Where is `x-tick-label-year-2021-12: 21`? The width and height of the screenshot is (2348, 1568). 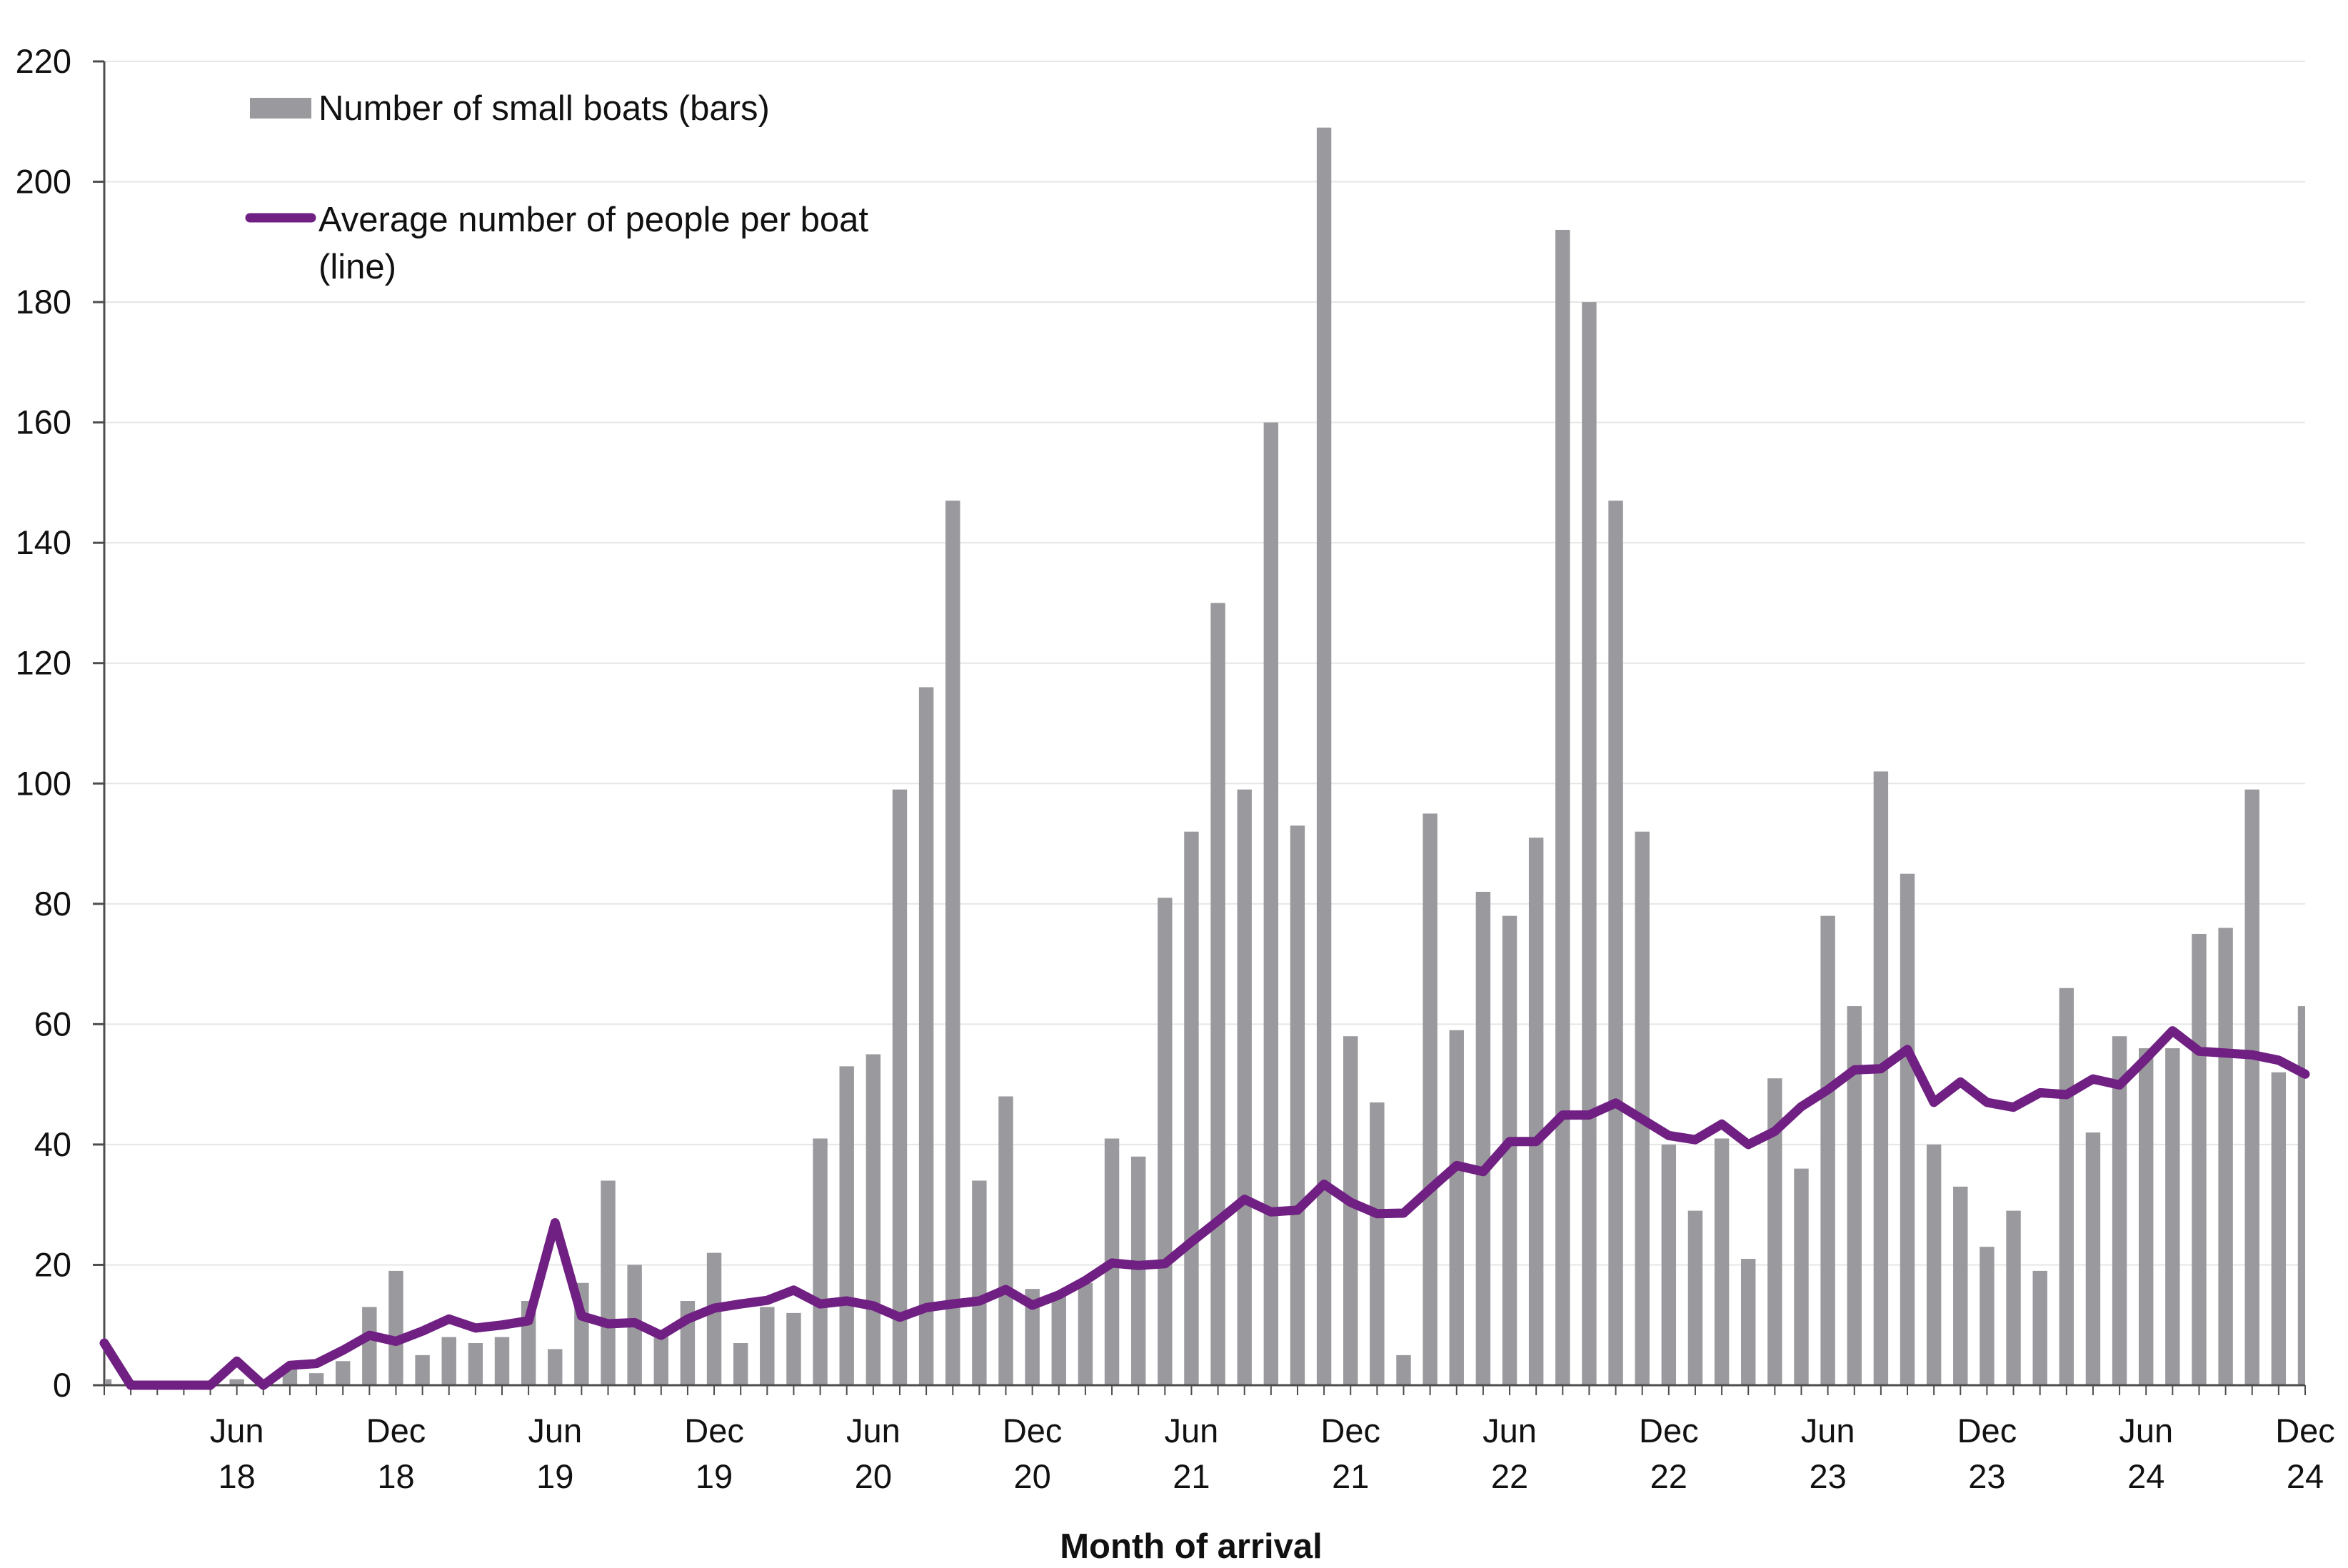 x-tick-label-year-2021-12: 21 is located at coordinates (1350, 1476).